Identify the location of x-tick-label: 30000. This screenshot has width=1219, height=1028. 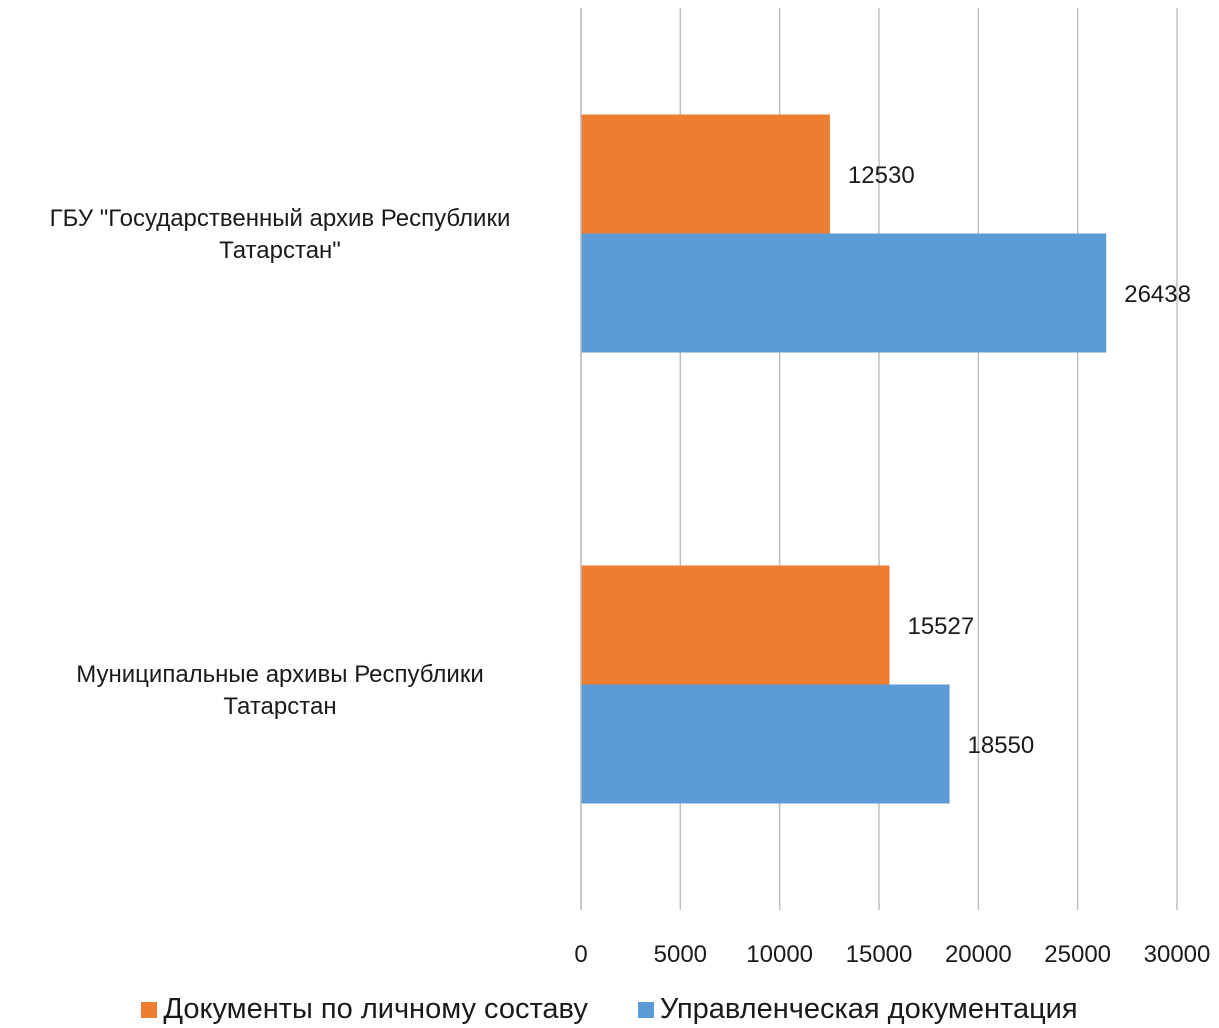
(1177, 954).